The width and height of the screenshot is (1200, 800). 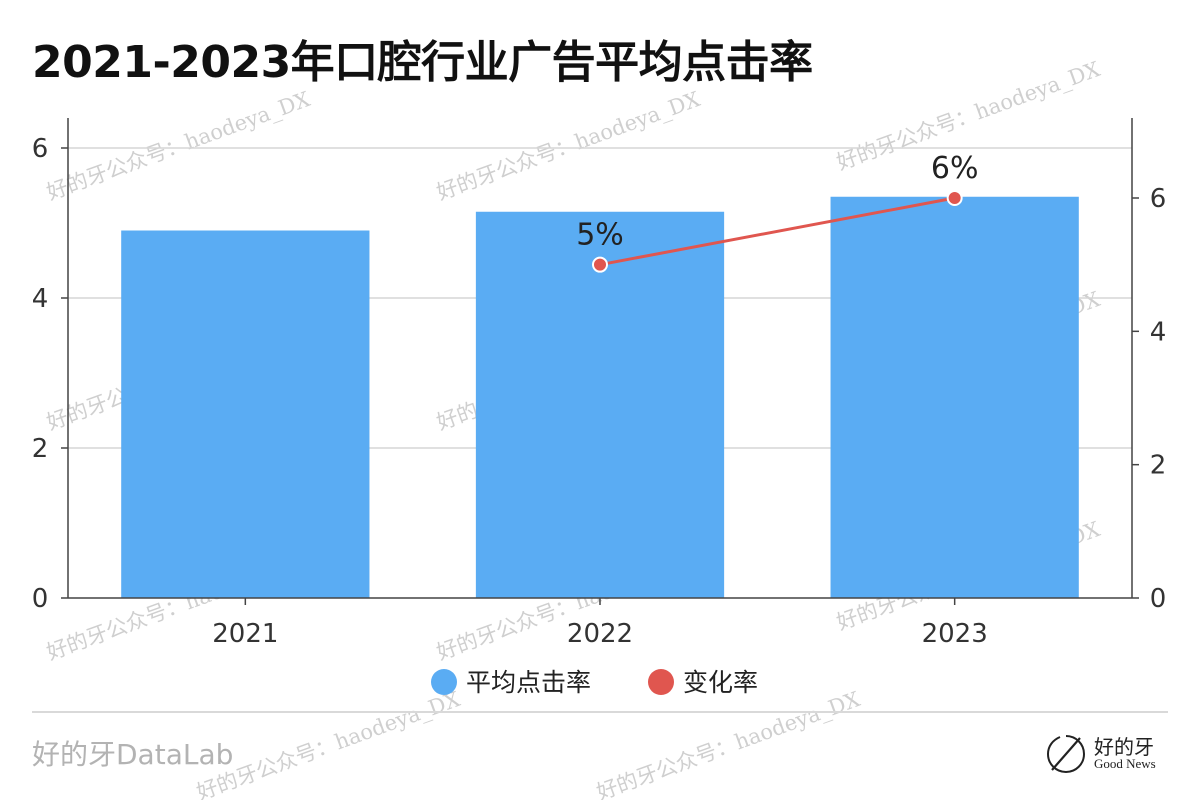 I want to click on left-tick-label: 0, so click(x=40, y=599).